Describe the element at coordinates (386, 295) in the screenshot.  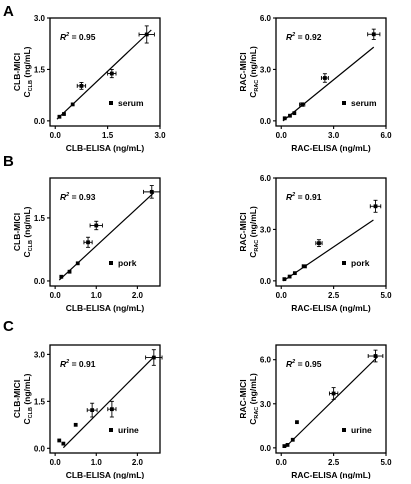
I see `x-tick-label: 5.0` at that location.